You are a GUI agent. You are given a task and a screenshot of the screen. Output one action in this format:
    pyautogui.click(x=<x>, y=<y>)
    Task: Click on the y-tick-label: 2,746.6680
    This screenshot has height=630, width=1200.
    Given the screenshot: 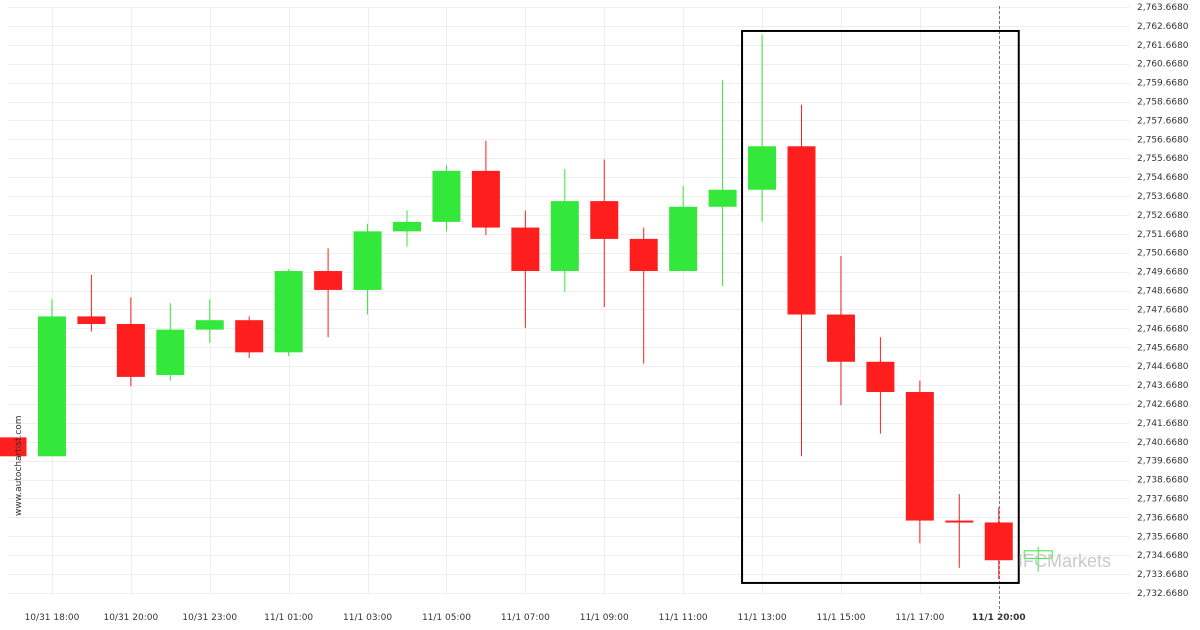 What is the action you would take?
    pyautogui.click(x=1163, y=329)
    